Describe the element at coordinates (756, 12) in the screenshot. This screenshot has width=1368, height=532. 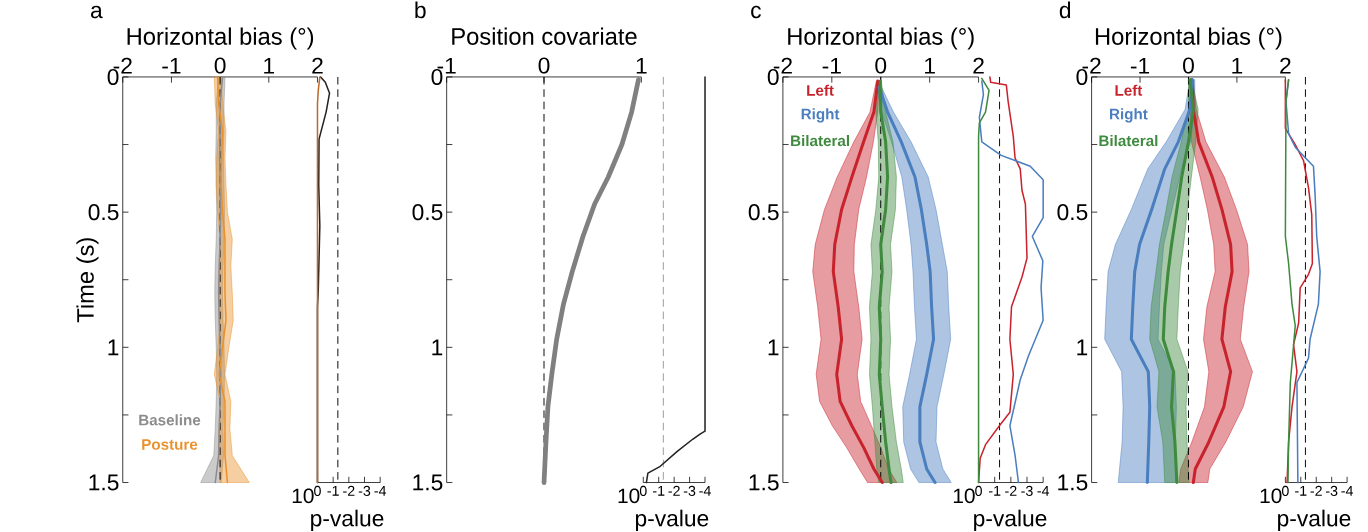
I see `chart-title: c` at that location.